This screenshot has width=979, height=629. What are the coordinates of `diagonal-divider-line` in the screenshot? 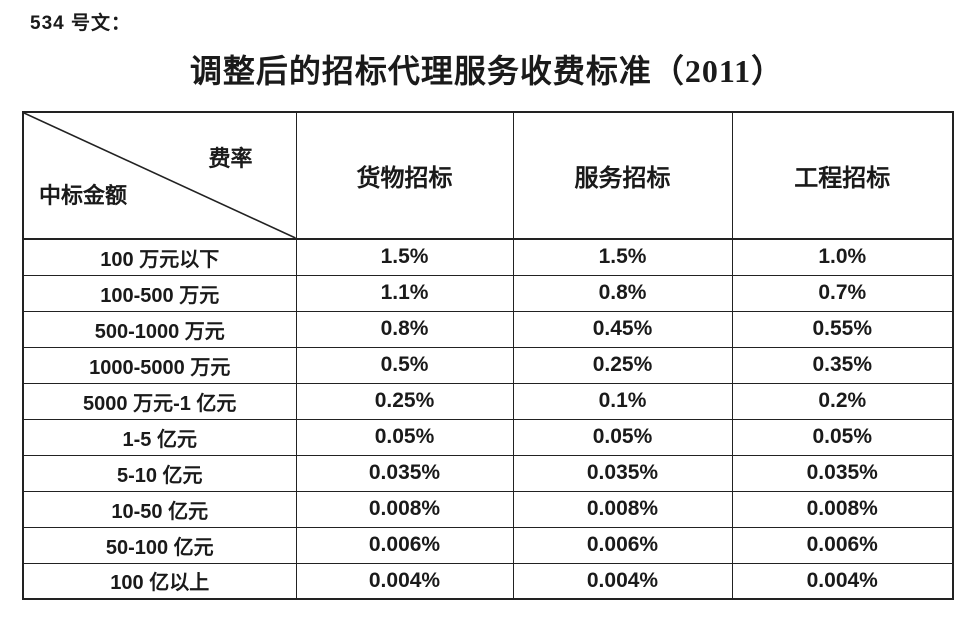 It's located at (159, 175).